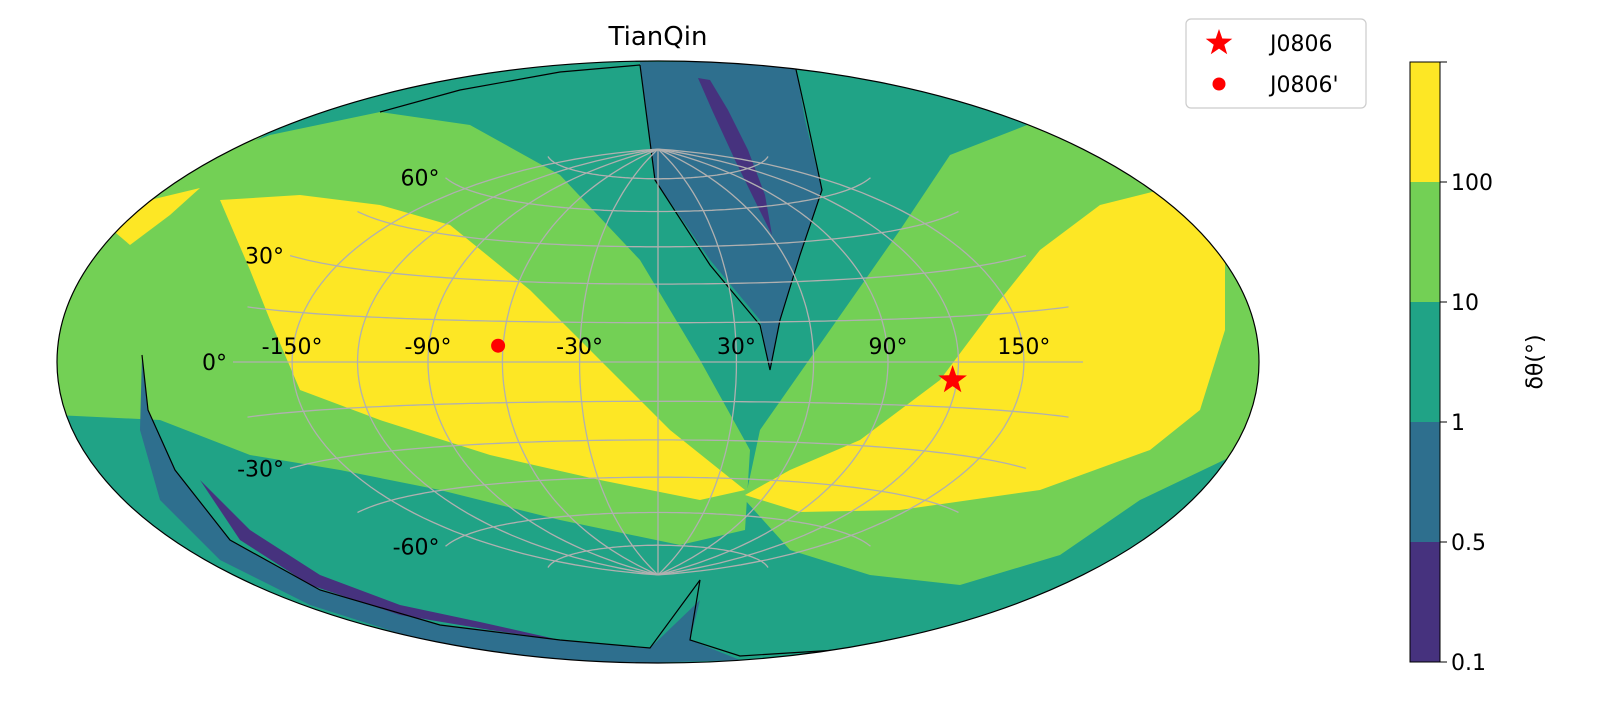  What do you see at coordinates (510, 88) in the screenshot?
I see `contour-top-left` at bounding box center [510, 88].